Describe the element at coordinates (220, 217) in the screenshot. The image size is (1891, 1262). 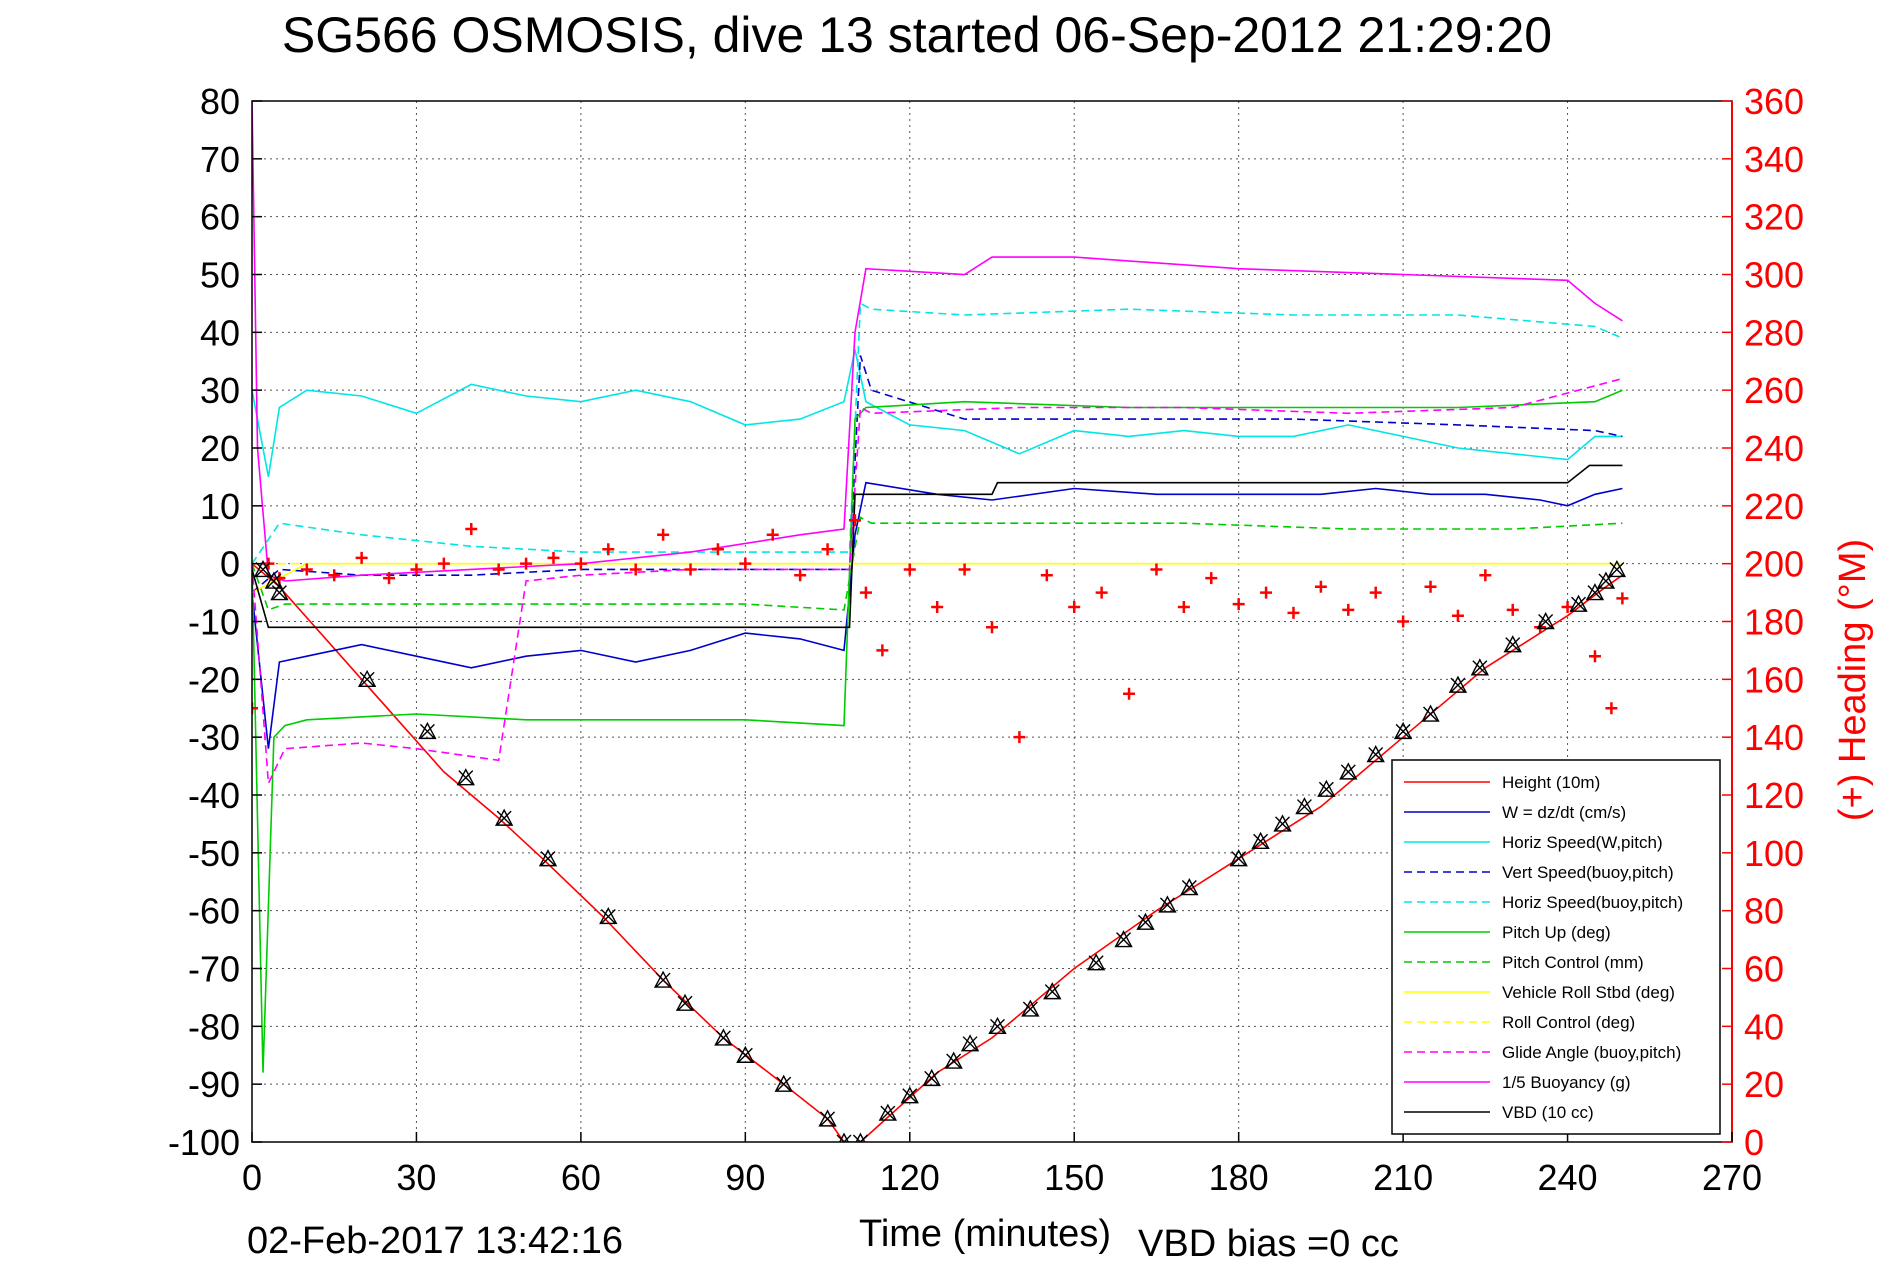
I see `y-tick-label: 60` at that location.